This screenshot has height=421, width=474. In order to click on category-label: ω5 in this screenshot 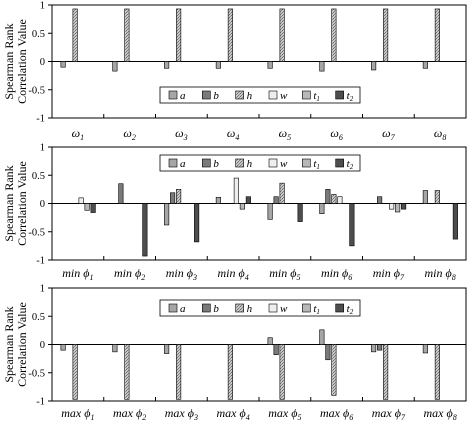, I will do `click(285, 134)`.